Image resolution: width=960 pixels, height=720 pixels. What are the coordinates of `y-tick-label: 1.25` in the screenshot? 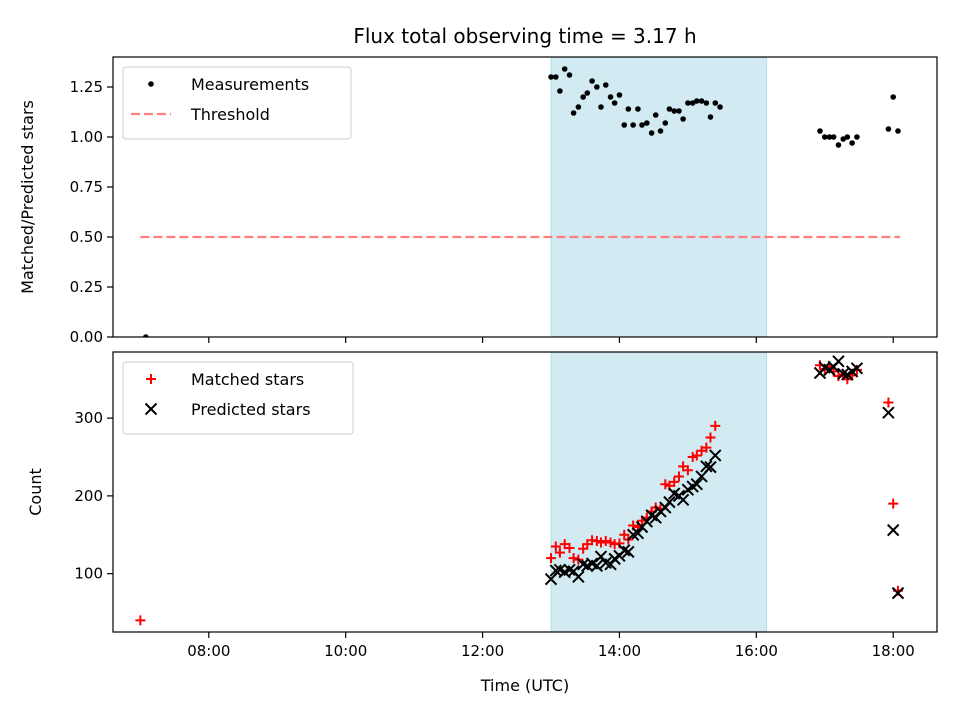 It's located at (86, 87).